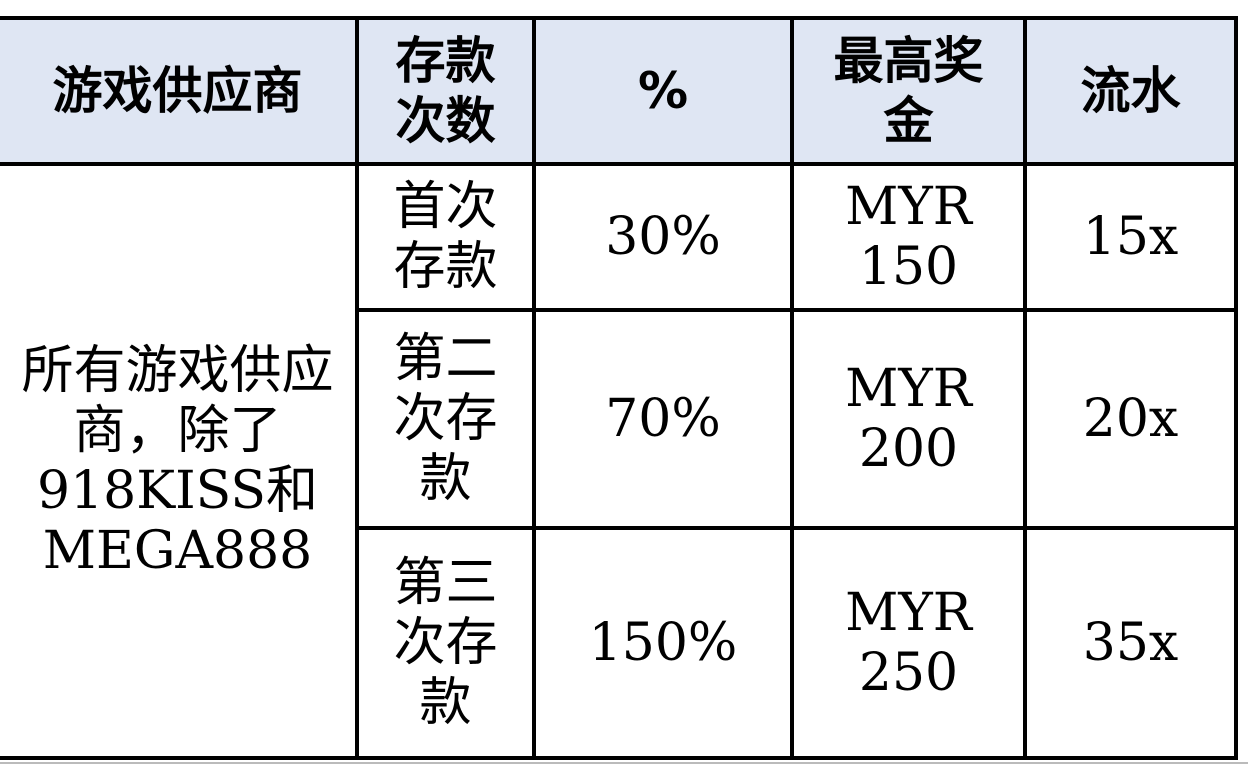 This screenshot has width=1248, height=765. What do you see at coordinates (1130, 91) in the screenshot?
I see `header-turnover: 流水` at bounding box center [1130, 91].